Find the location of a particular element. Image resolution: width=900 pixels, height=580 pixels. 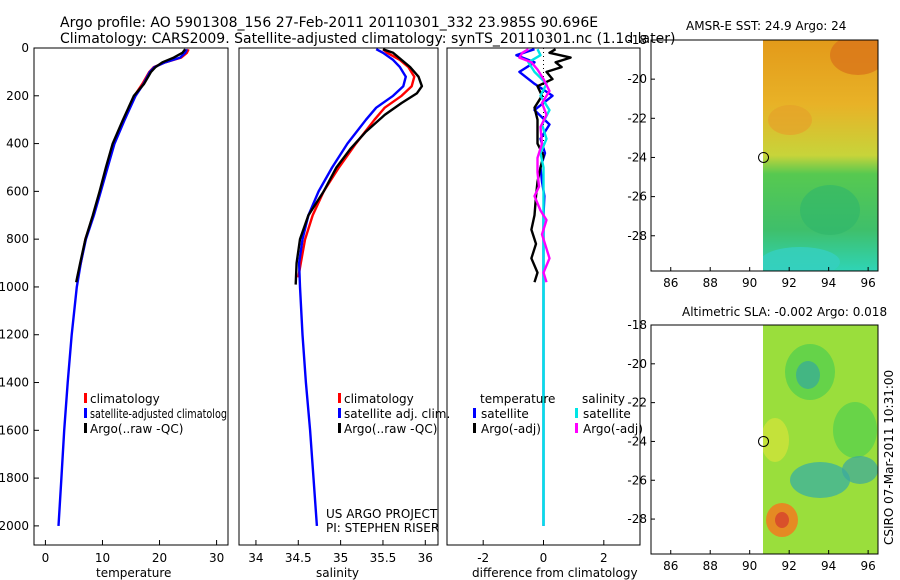

depth-tick-label: 800 is located at coordinates (17, 239).